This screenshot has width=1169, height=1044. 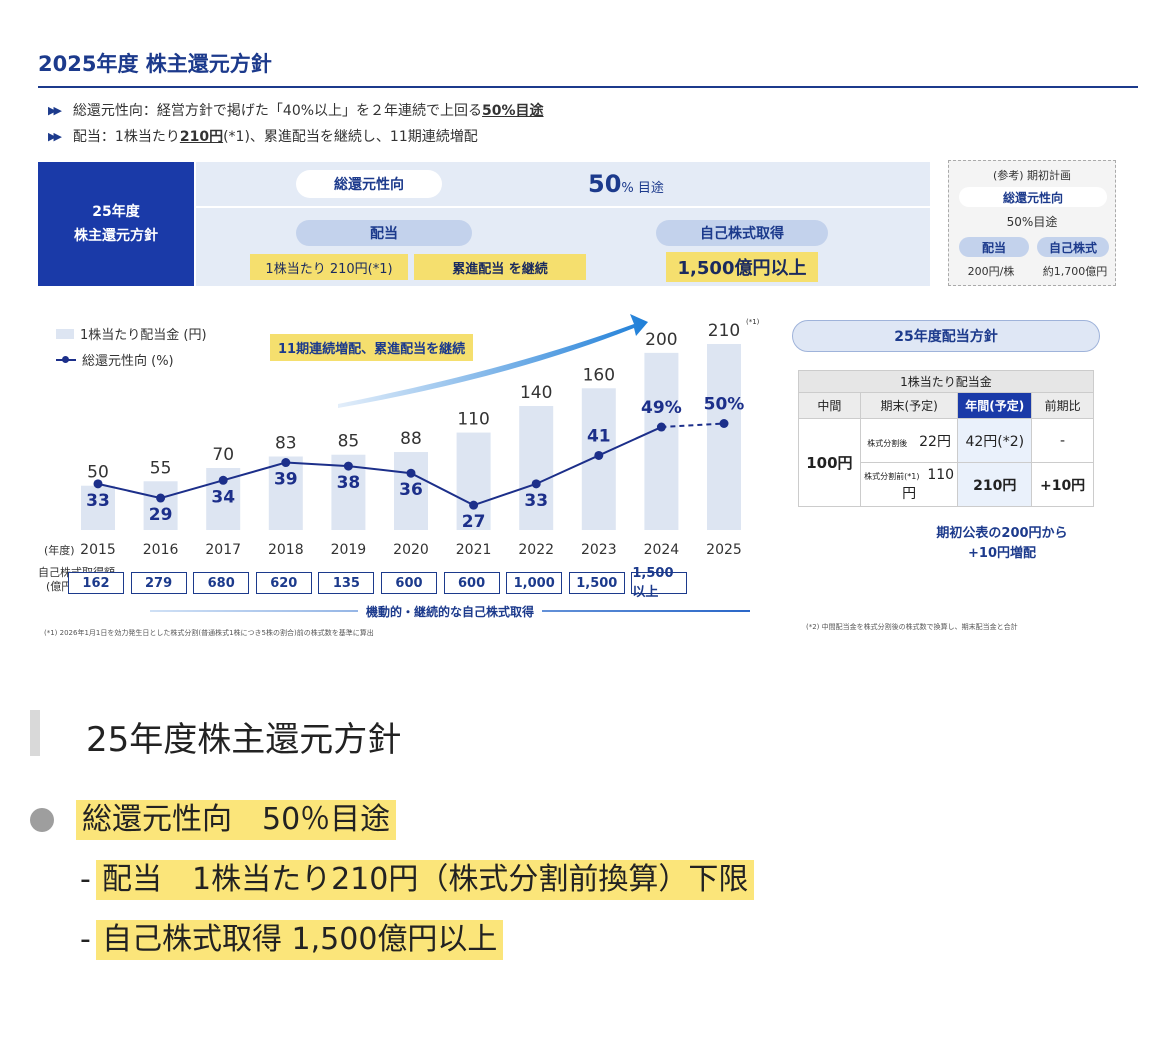 I want to click on reference-buyback-value: 約1,700億円, so click(x=1075, y=271).